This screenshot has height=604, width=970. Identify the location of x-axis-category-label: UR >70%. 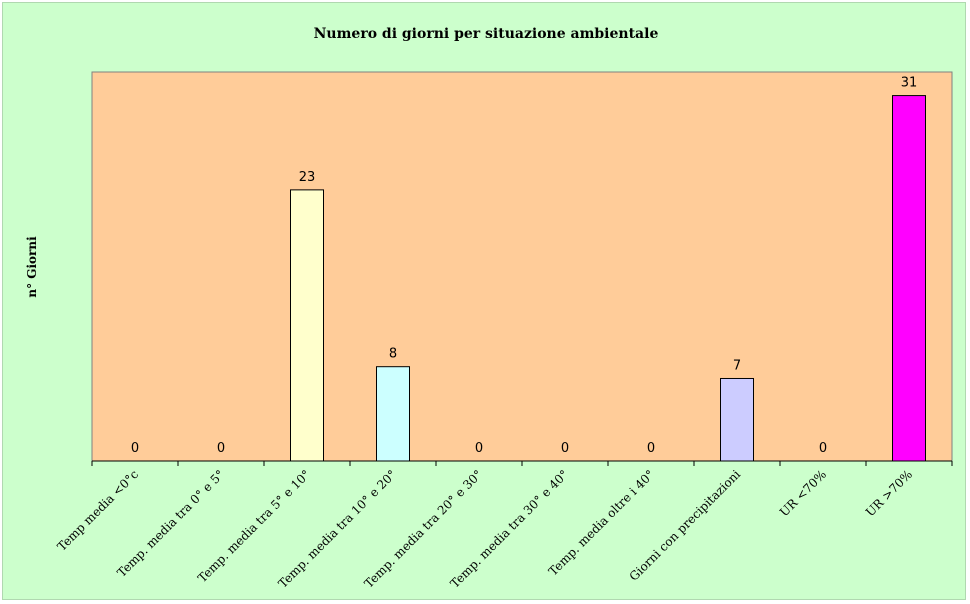
(889, 493).